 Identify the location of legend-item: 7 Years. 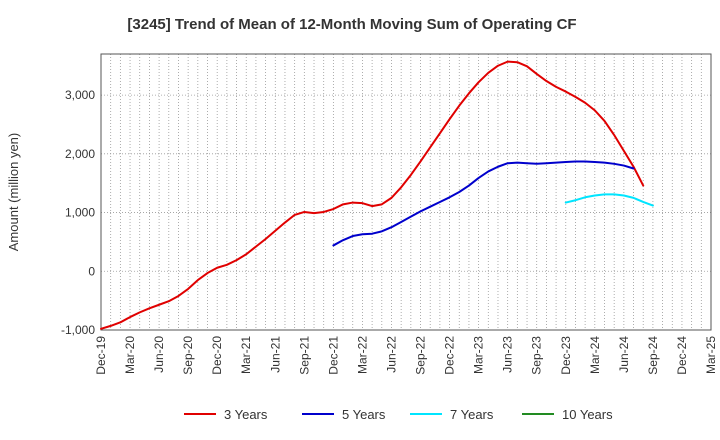
(452, 414).